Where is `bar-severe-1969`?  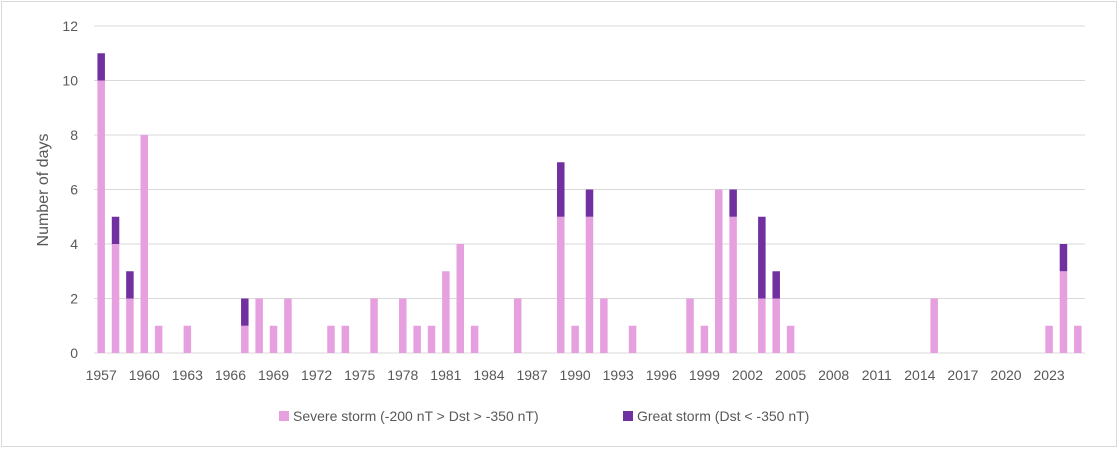 bar-severe-1969 is located at coordinates (273, 339).